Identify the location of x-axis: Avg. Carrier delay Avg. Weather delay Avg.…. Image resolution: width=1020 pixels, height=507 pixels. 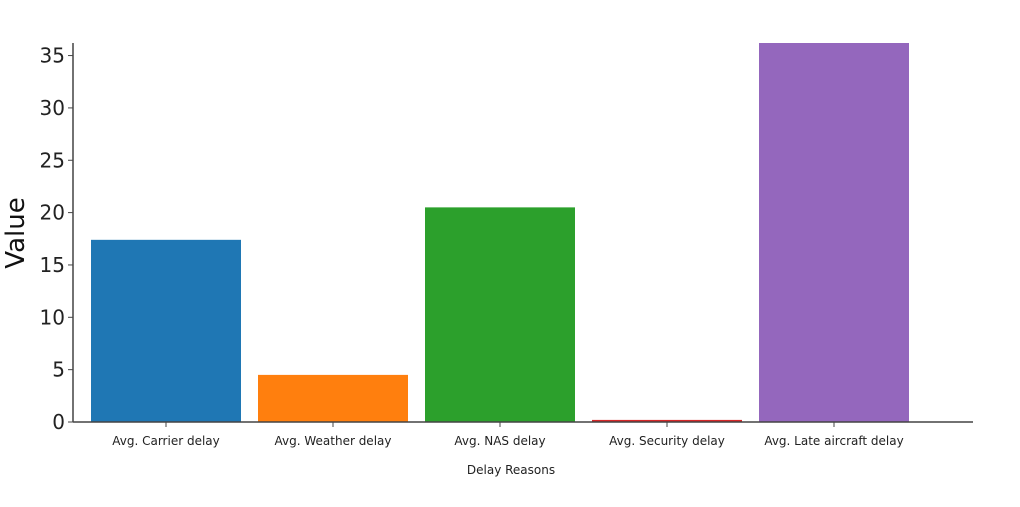
(523, 434).